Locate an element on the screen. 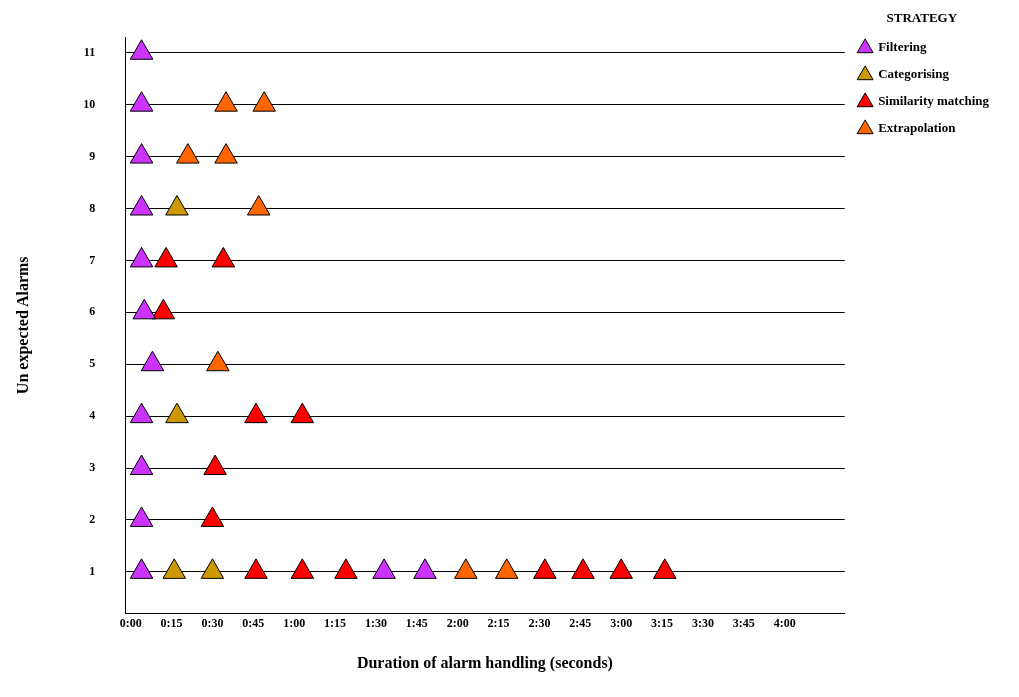 The width and height of the screenshot is (1019, 697). x-tick-label: 0:00 is located at coordinates (130, 622).